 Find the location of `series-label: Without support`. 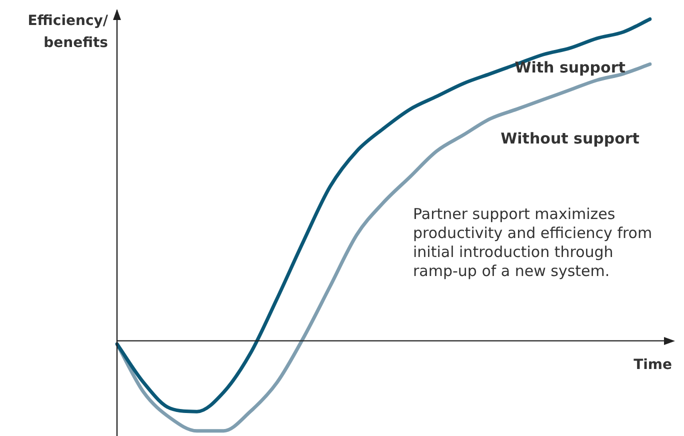

series-label: Without support is located at coordinates (570, 138).